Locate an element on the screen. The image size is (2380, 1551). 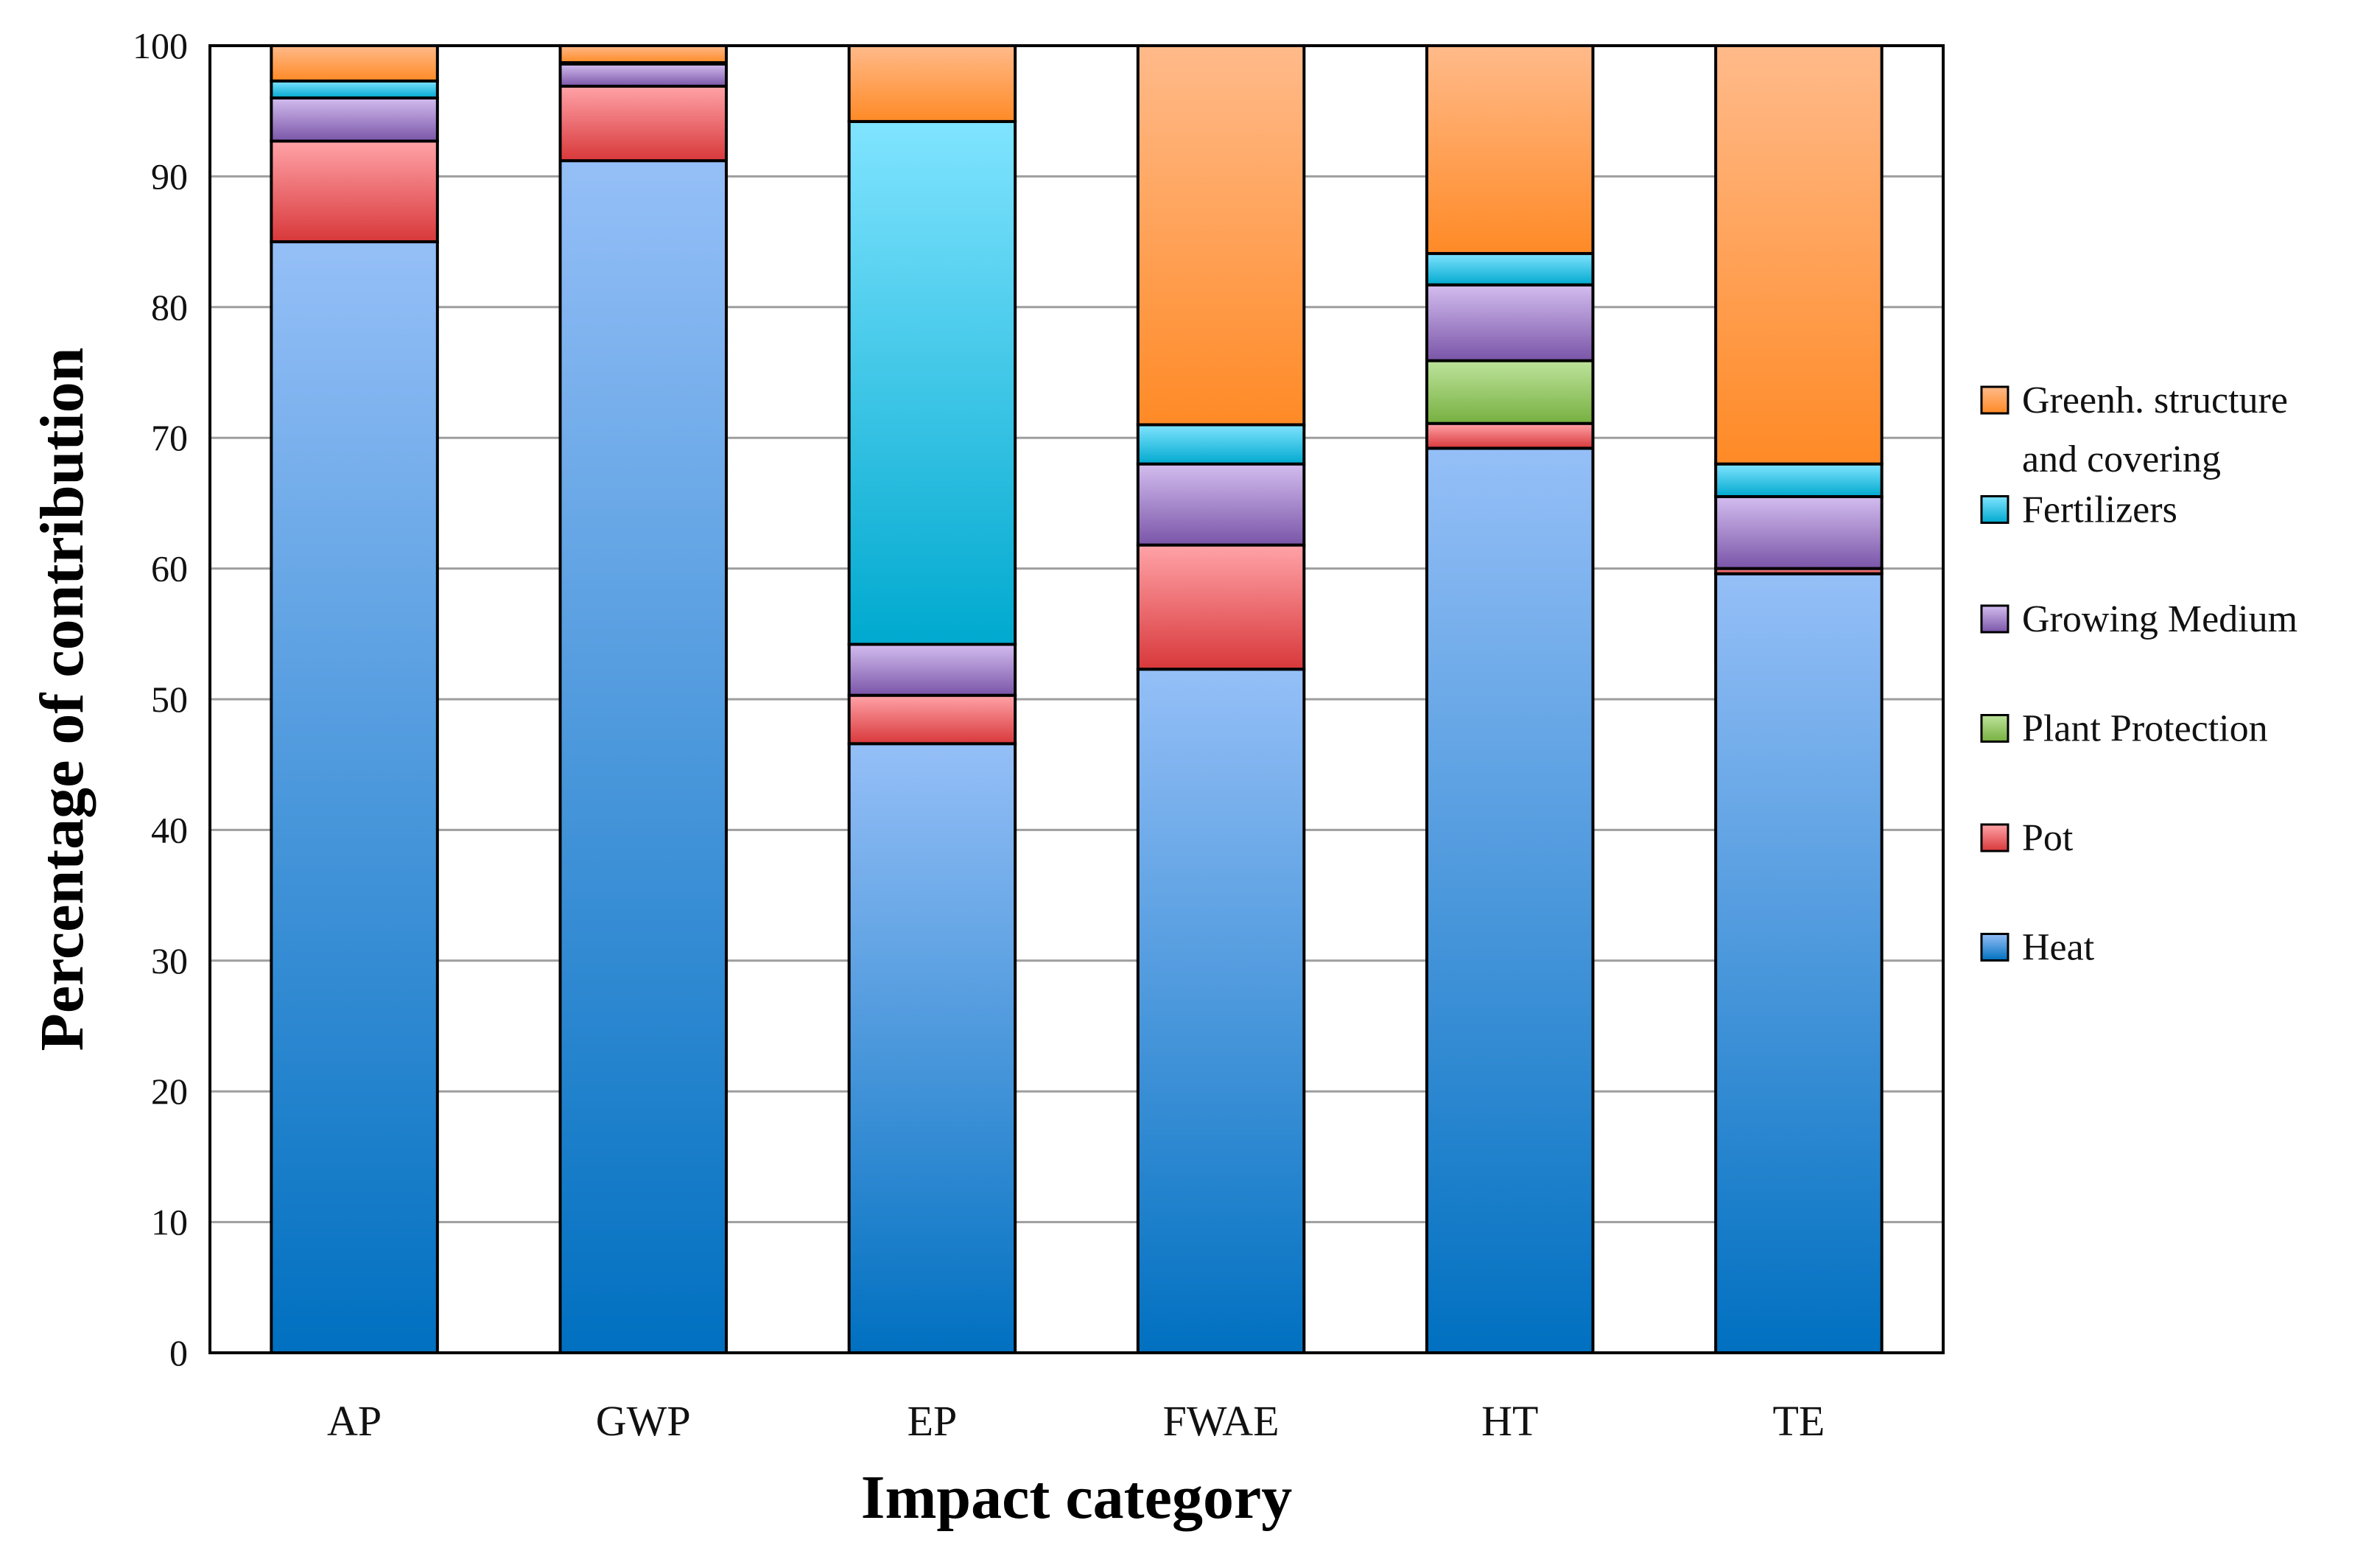
bar-gwp-growing-medium is located at coordinates (643, 75).